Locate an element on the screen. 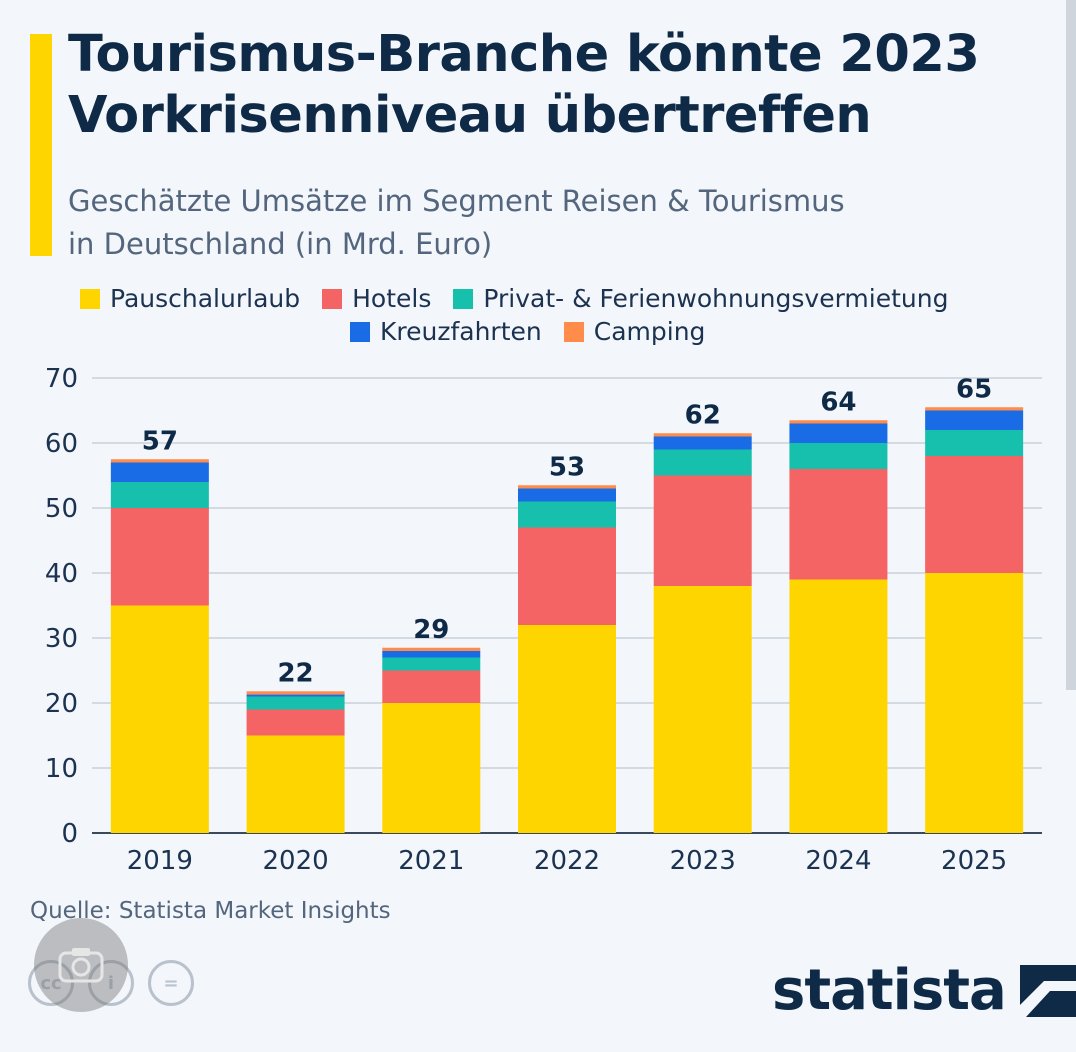 This screenshot has height=1052, width=1076. legend-item-camping: Camping is located at coordinates (634, 331).